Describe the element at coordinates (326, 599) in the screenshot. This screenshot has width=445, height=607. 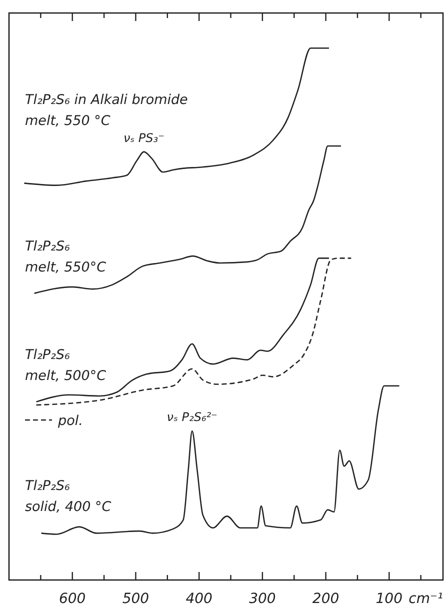
I see `x-tick-label: 200` at that location.